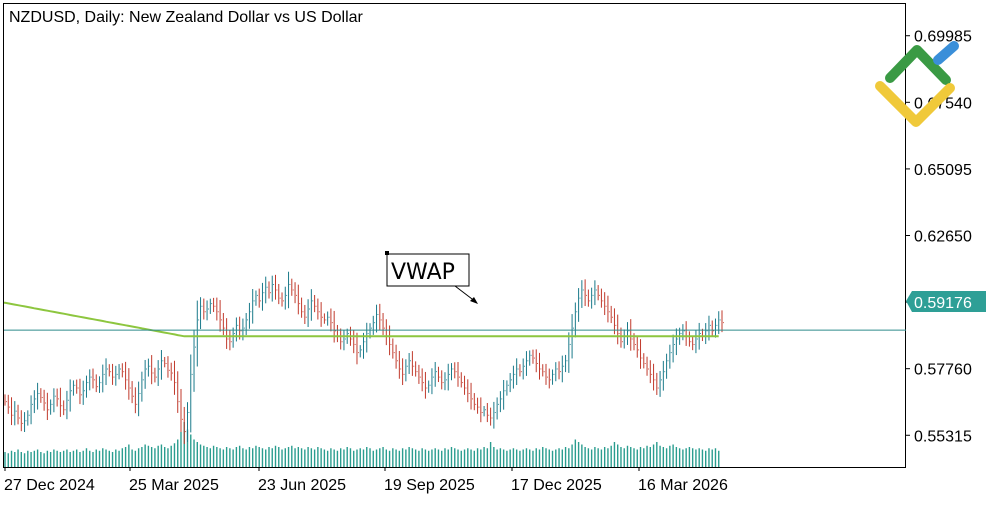 This screenshot has height=505, width=1000. I want to click on vwap-label: VWAP, so click(423, 272).